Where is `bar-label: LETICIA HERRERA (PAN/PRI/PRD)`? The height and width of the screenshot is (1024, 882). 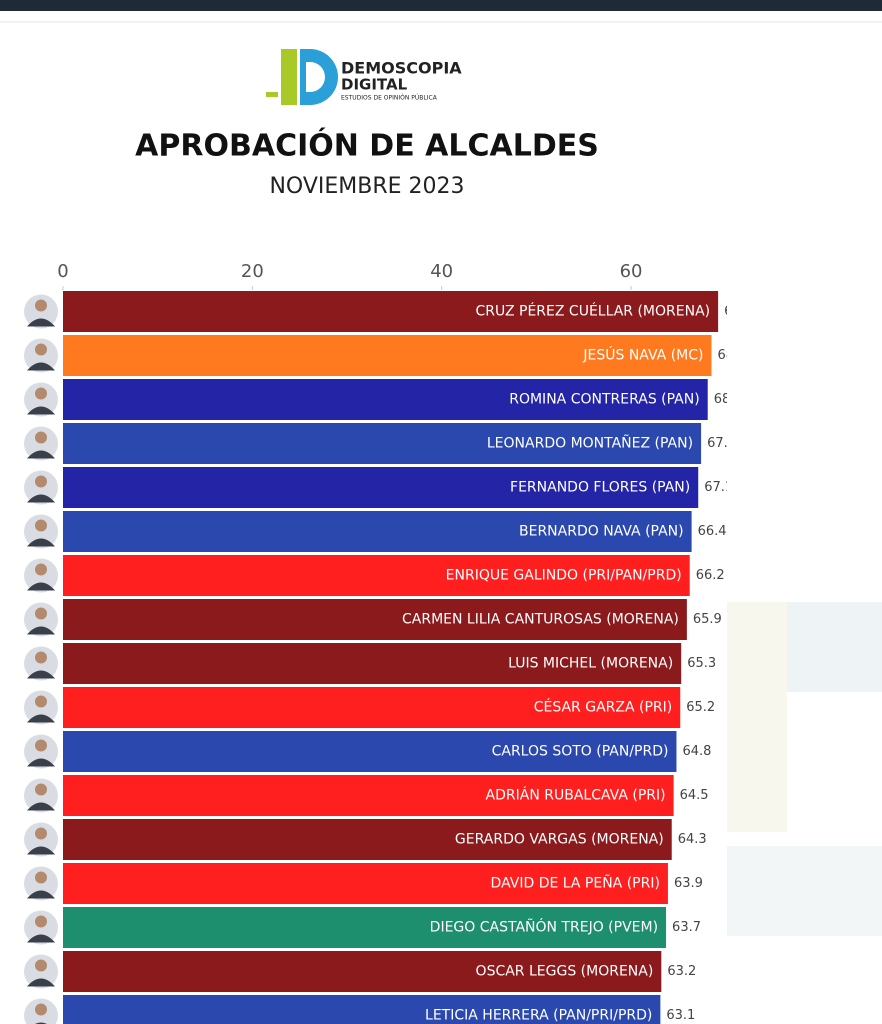
bar-label: LETICIA HERRERA (PAN/PRI/PRD) is located at coordinates (538, 1016).